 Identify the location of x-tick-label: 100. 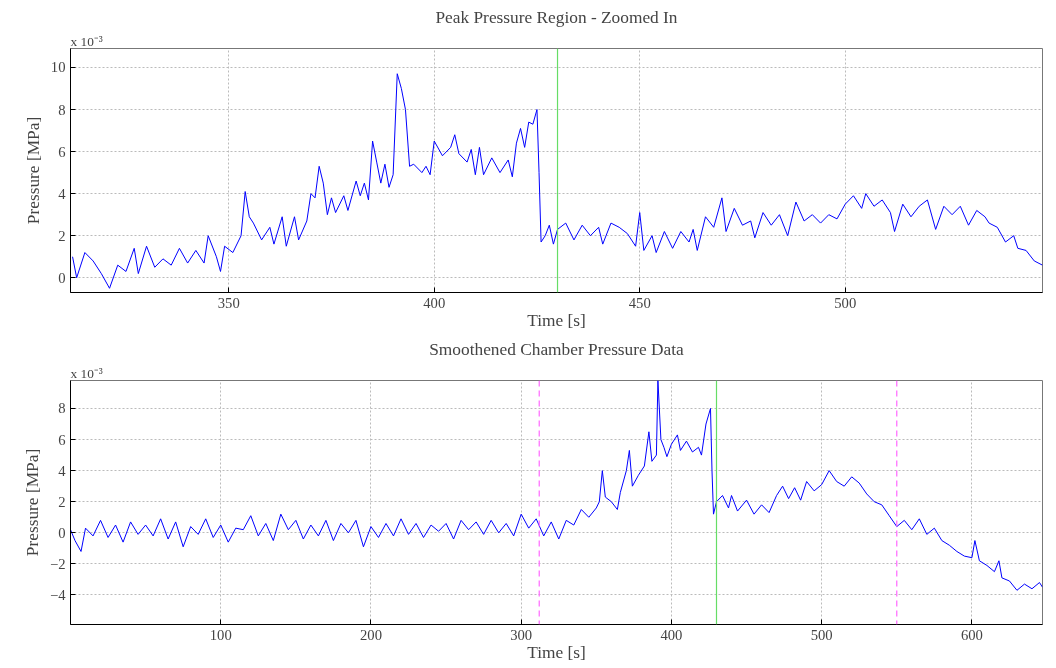
(220, 634).